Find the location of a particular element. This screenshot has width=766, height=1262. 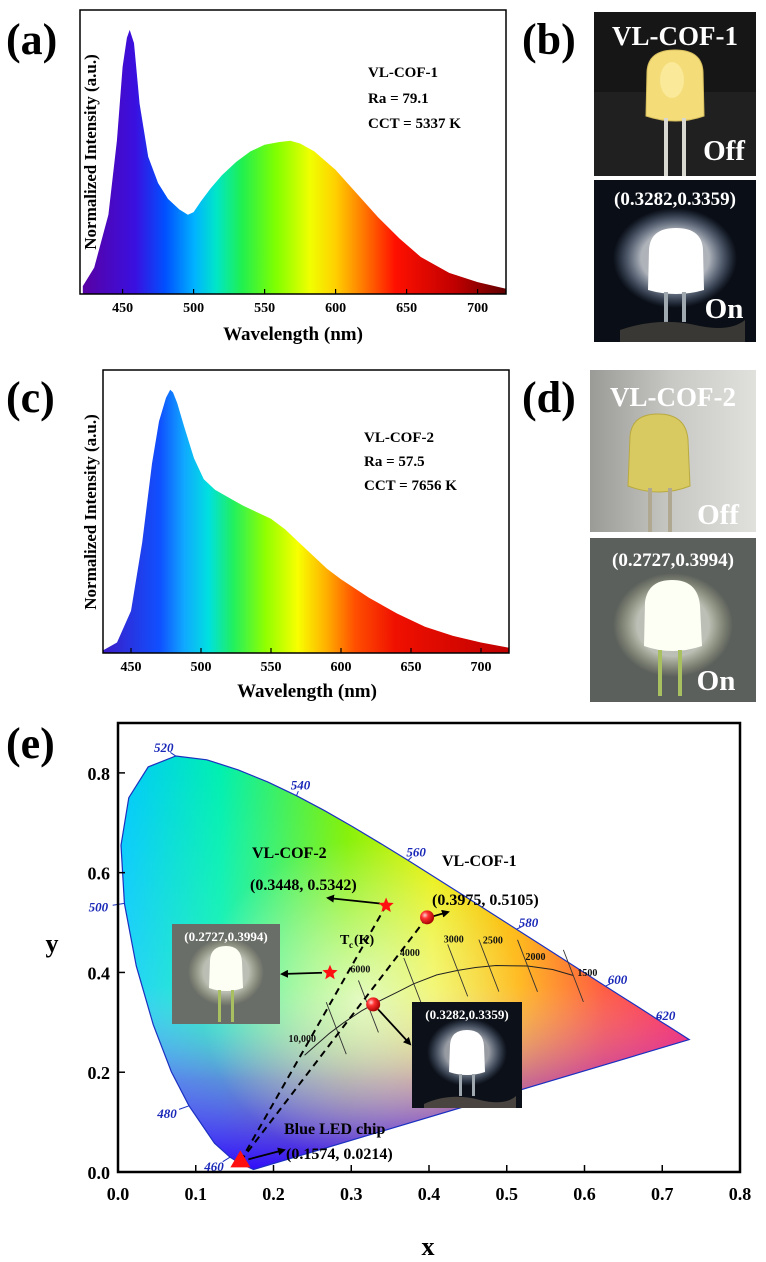

y-axis-title-a: Normalized Intensity (a.u.) is located at coordinates (90, 151).